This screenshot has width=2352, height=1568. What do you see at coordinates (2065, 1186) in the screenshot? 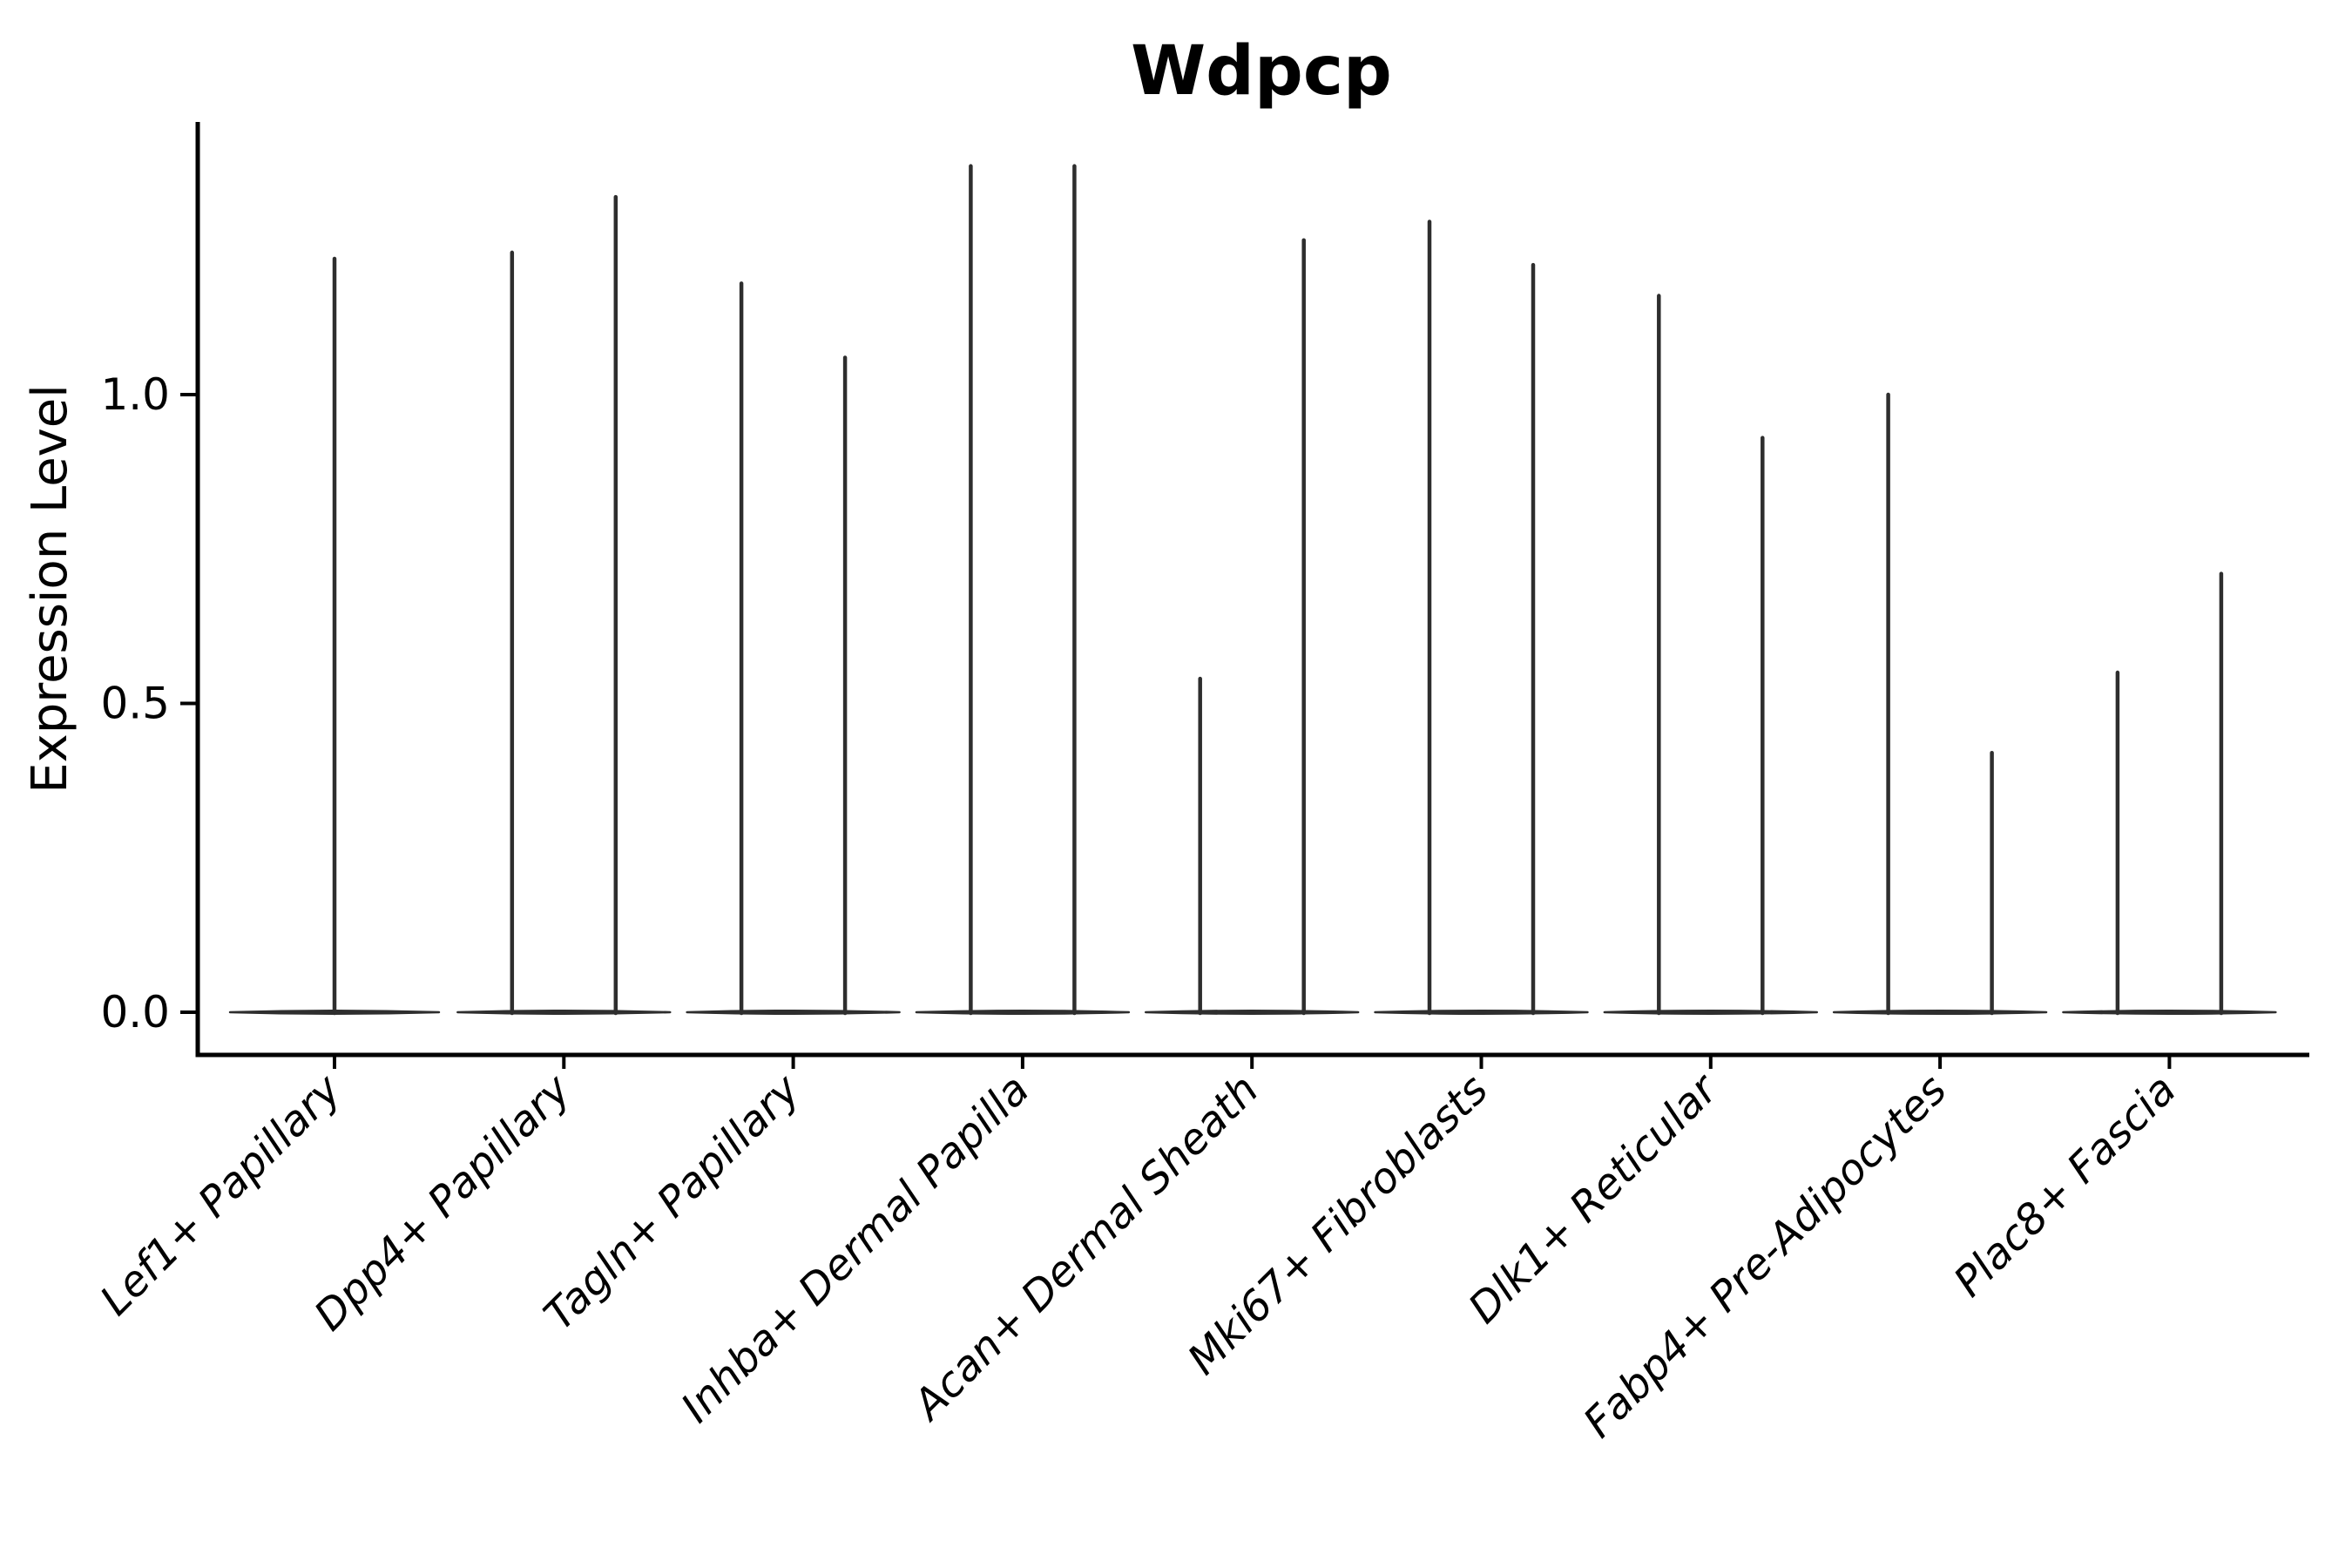
I see `x-tick-label-plac8-fascia: Plac8+ Fascia` at bounding box center [2065, 1186].